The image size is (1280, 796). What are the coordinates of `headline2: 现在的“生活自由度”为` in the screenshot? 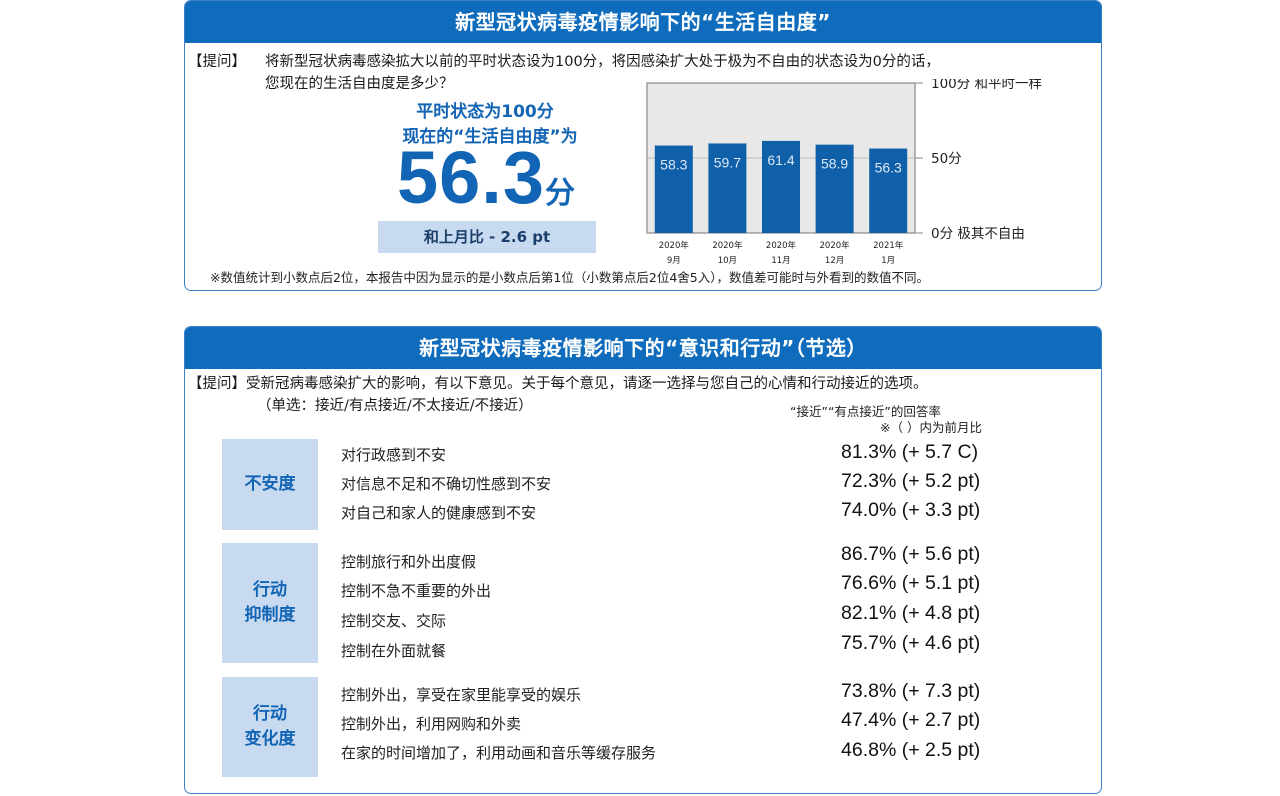 It's located at (490, 137).